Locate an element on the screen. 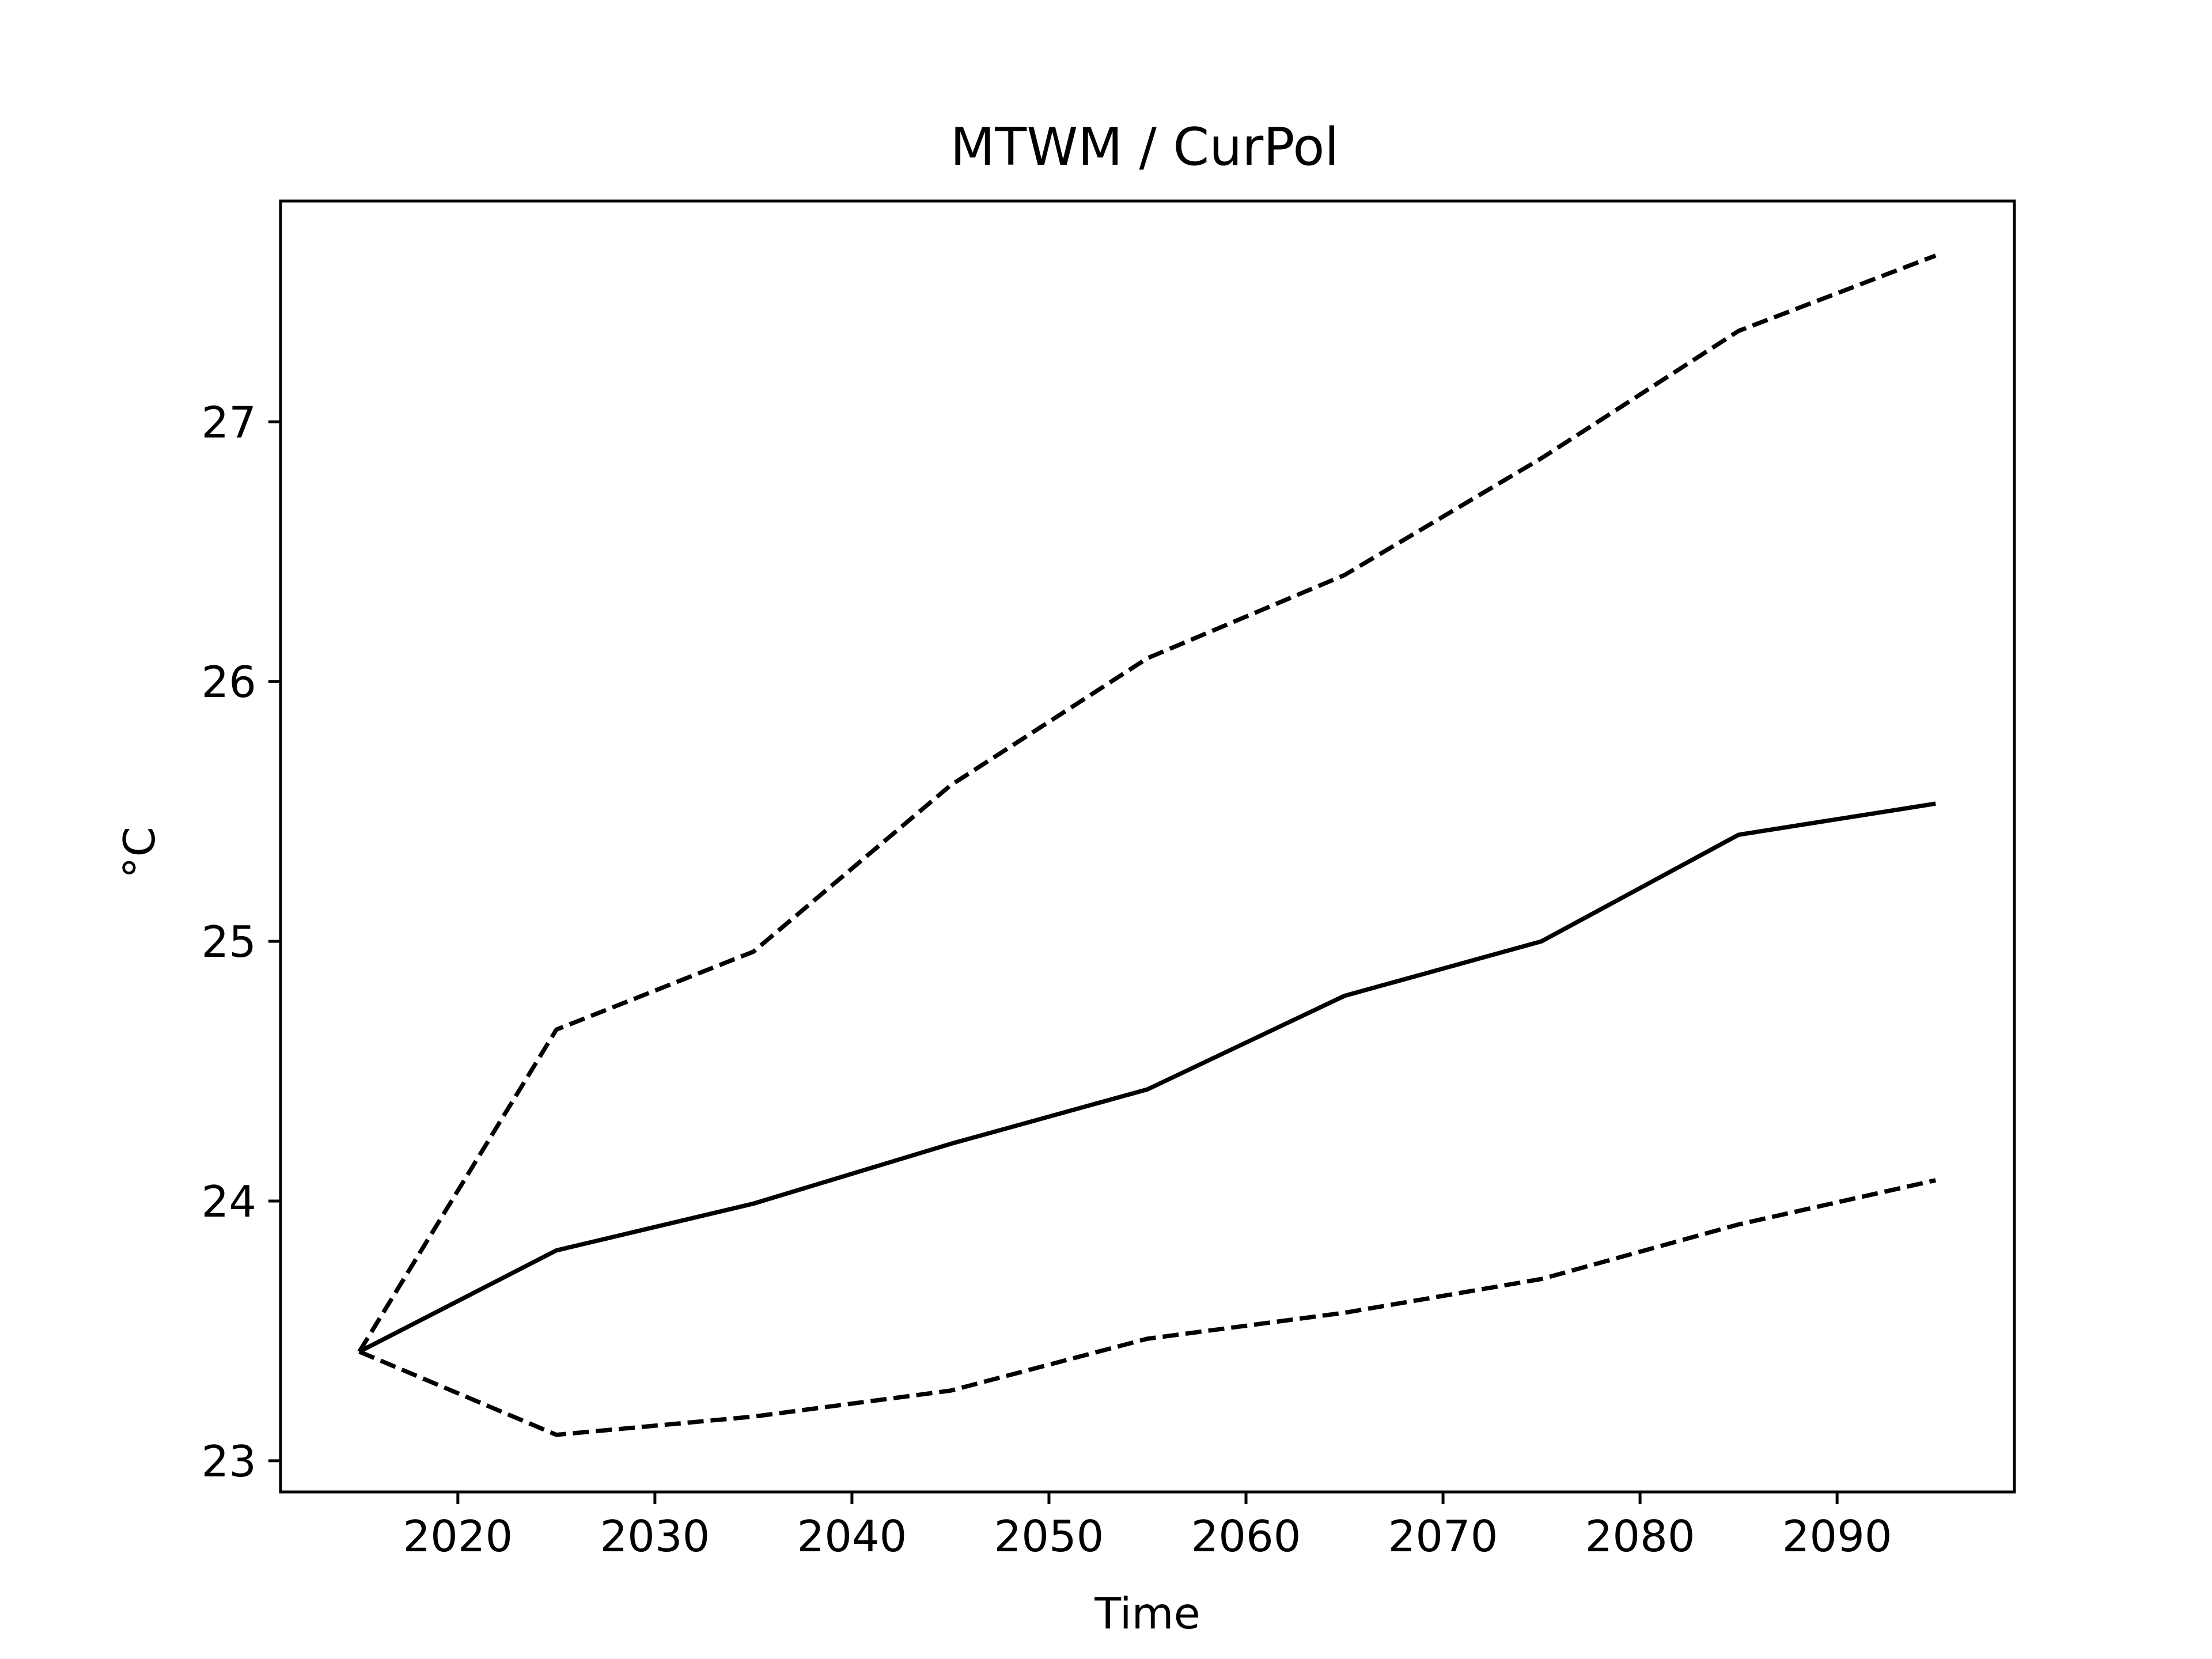 This screenshot has width=2212, height=1659. y-axis: 23 24 25 26 27 is located at coordinates (241, 942).